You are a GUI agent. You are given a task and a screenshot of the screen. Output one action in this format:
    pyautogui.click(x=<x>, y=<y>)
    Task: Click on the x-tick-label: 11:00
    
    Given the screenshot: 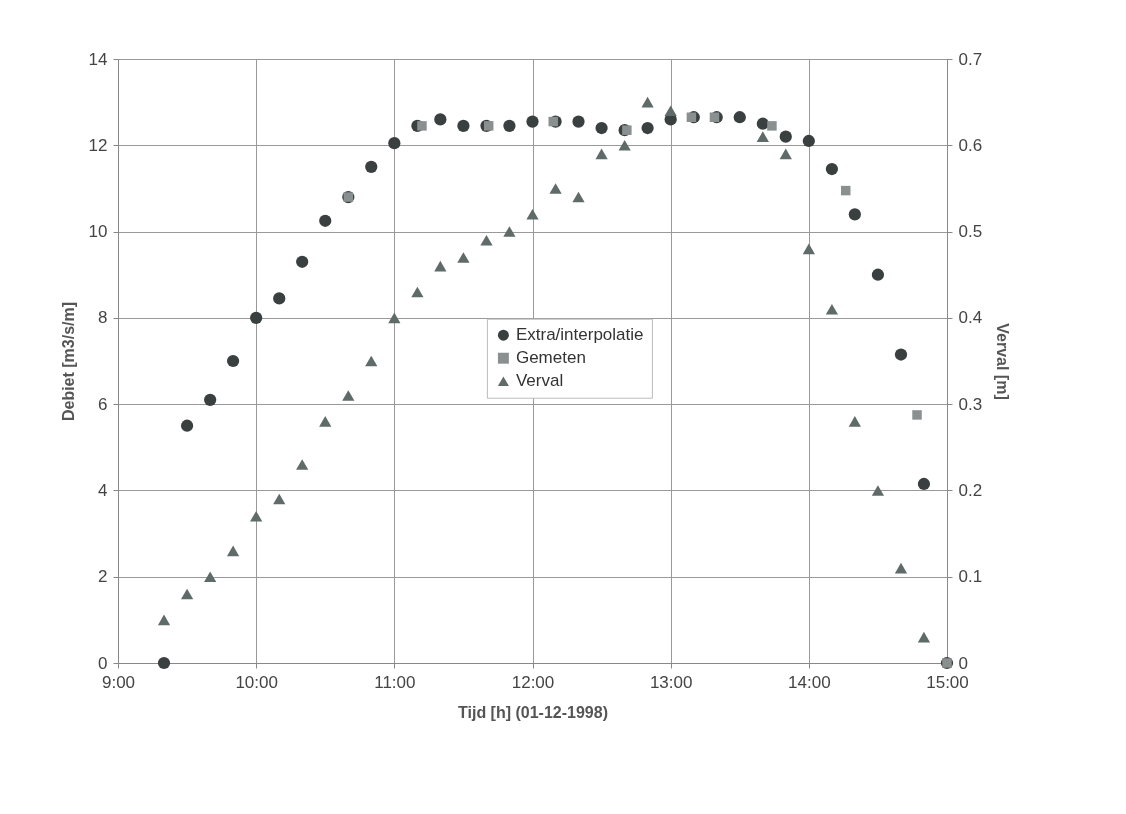 What is the action you would take?
    pyautogui.click(x=395, y=682)
    